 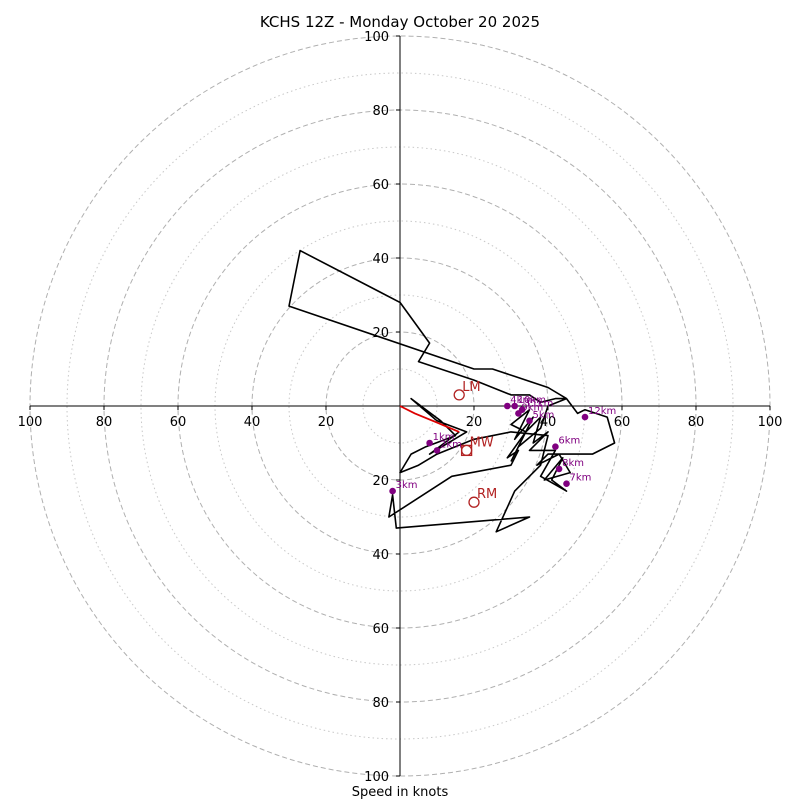 I want to click on tick-label-down-20: 20, so click(x=380, y=481).